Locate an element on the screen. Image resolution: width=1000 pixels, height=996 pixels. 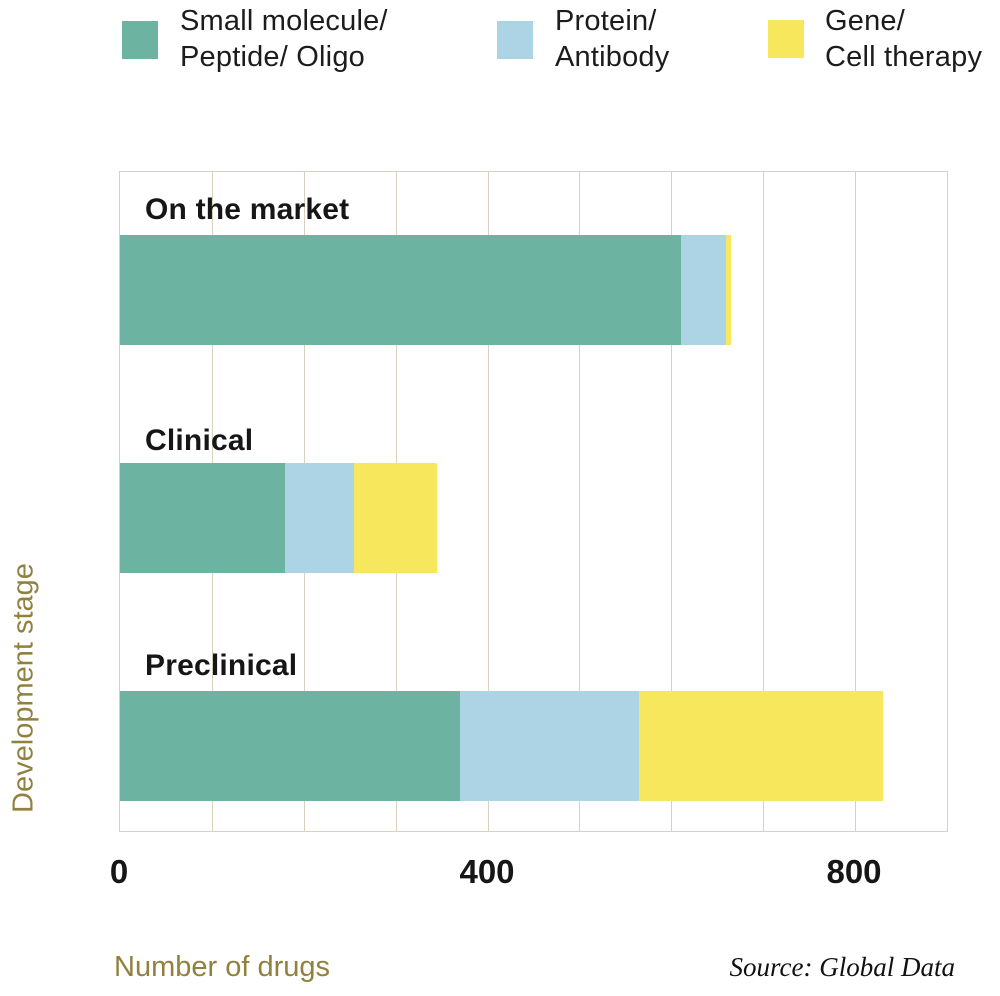
bar-clinical is located at coordinates (278, 518).